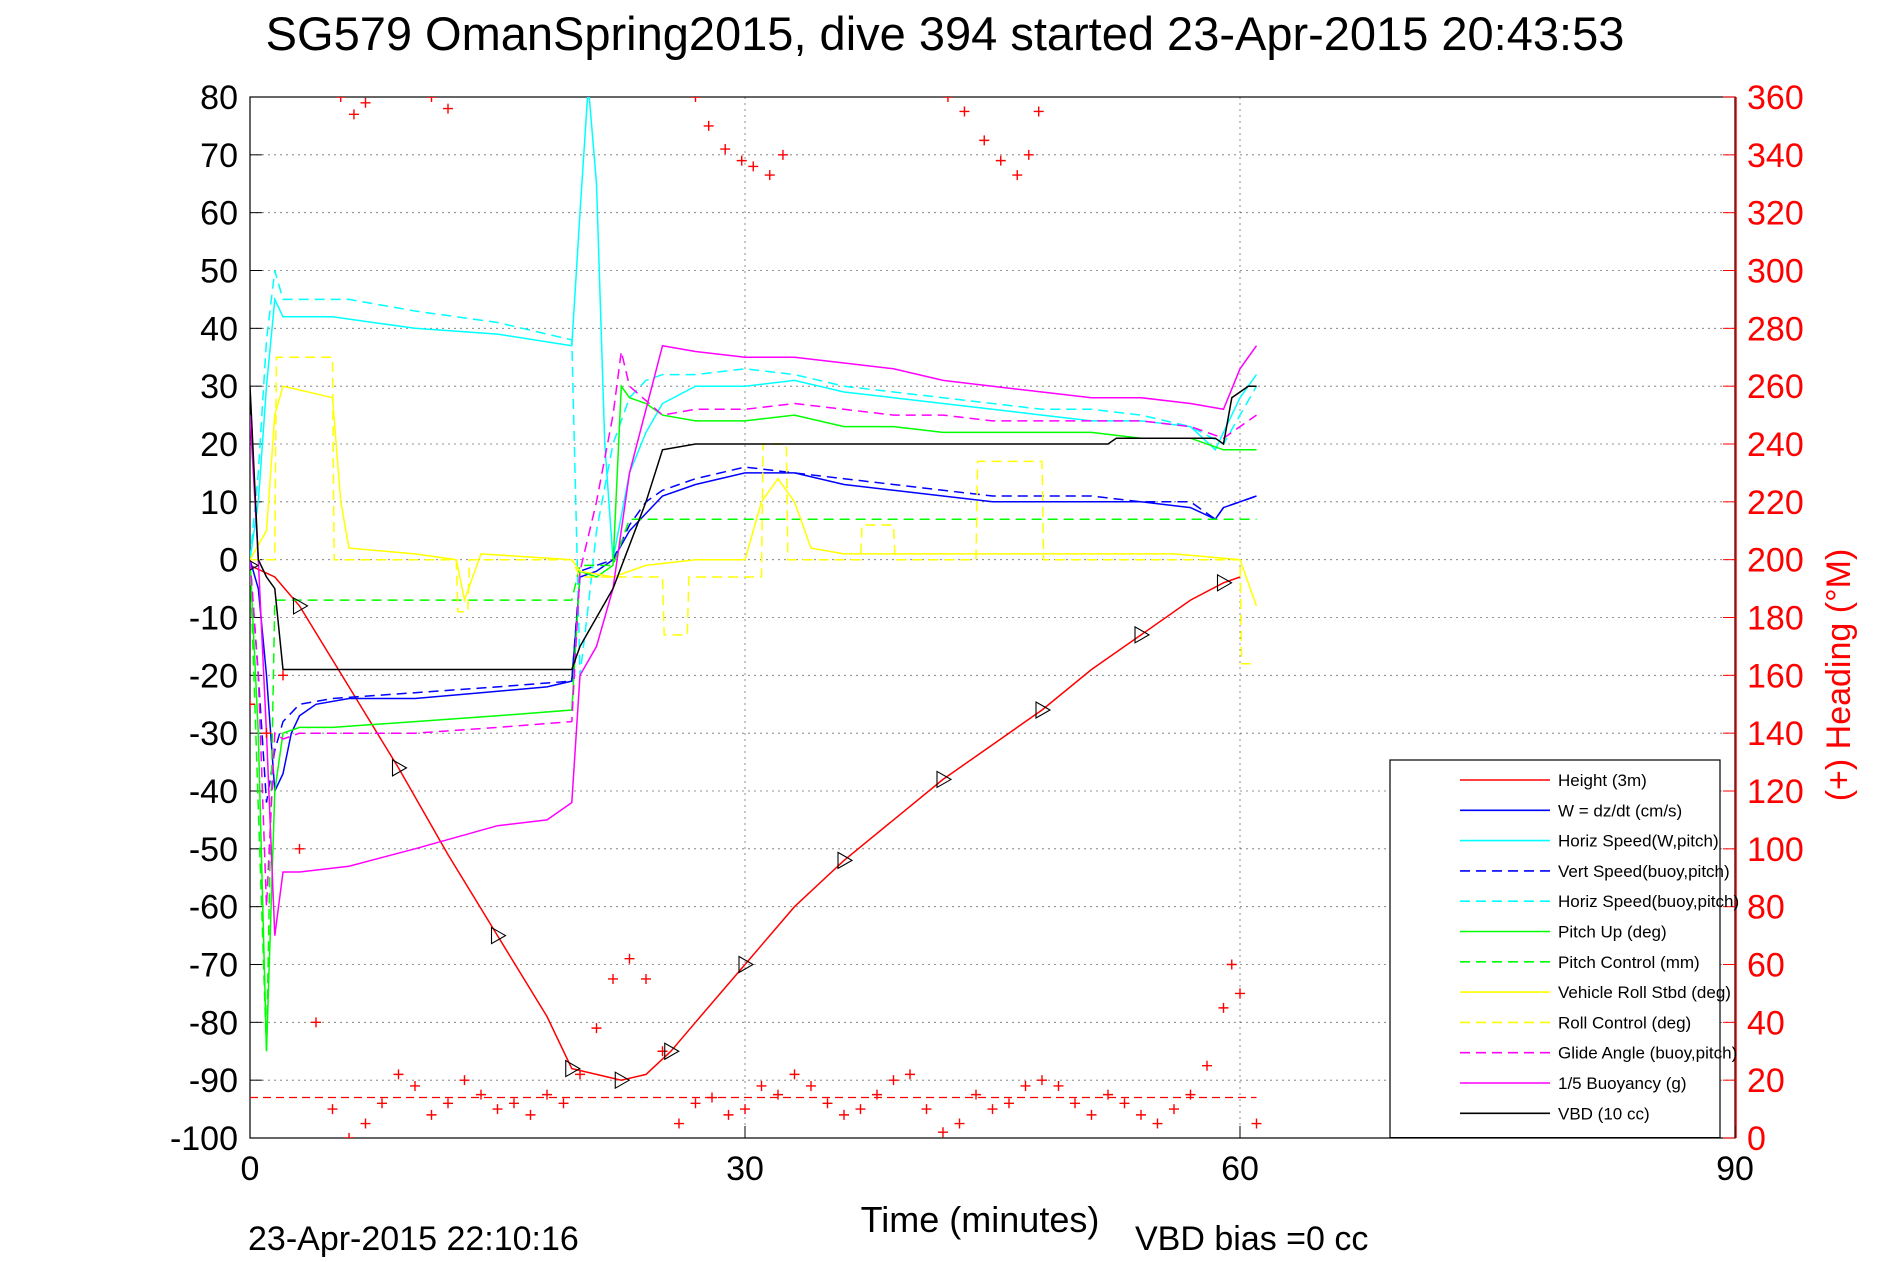 This screenshot has width=1891, height=1262. I want to click on x-tick-label: 90, so click(1735, 1169).